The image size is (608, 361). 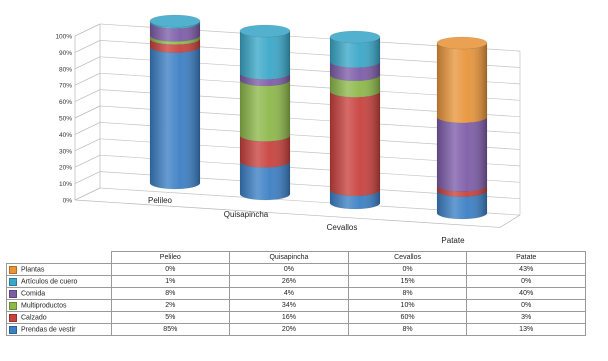 I want to click on row-label: Artículos de cuero, so click(x=49, y=281).